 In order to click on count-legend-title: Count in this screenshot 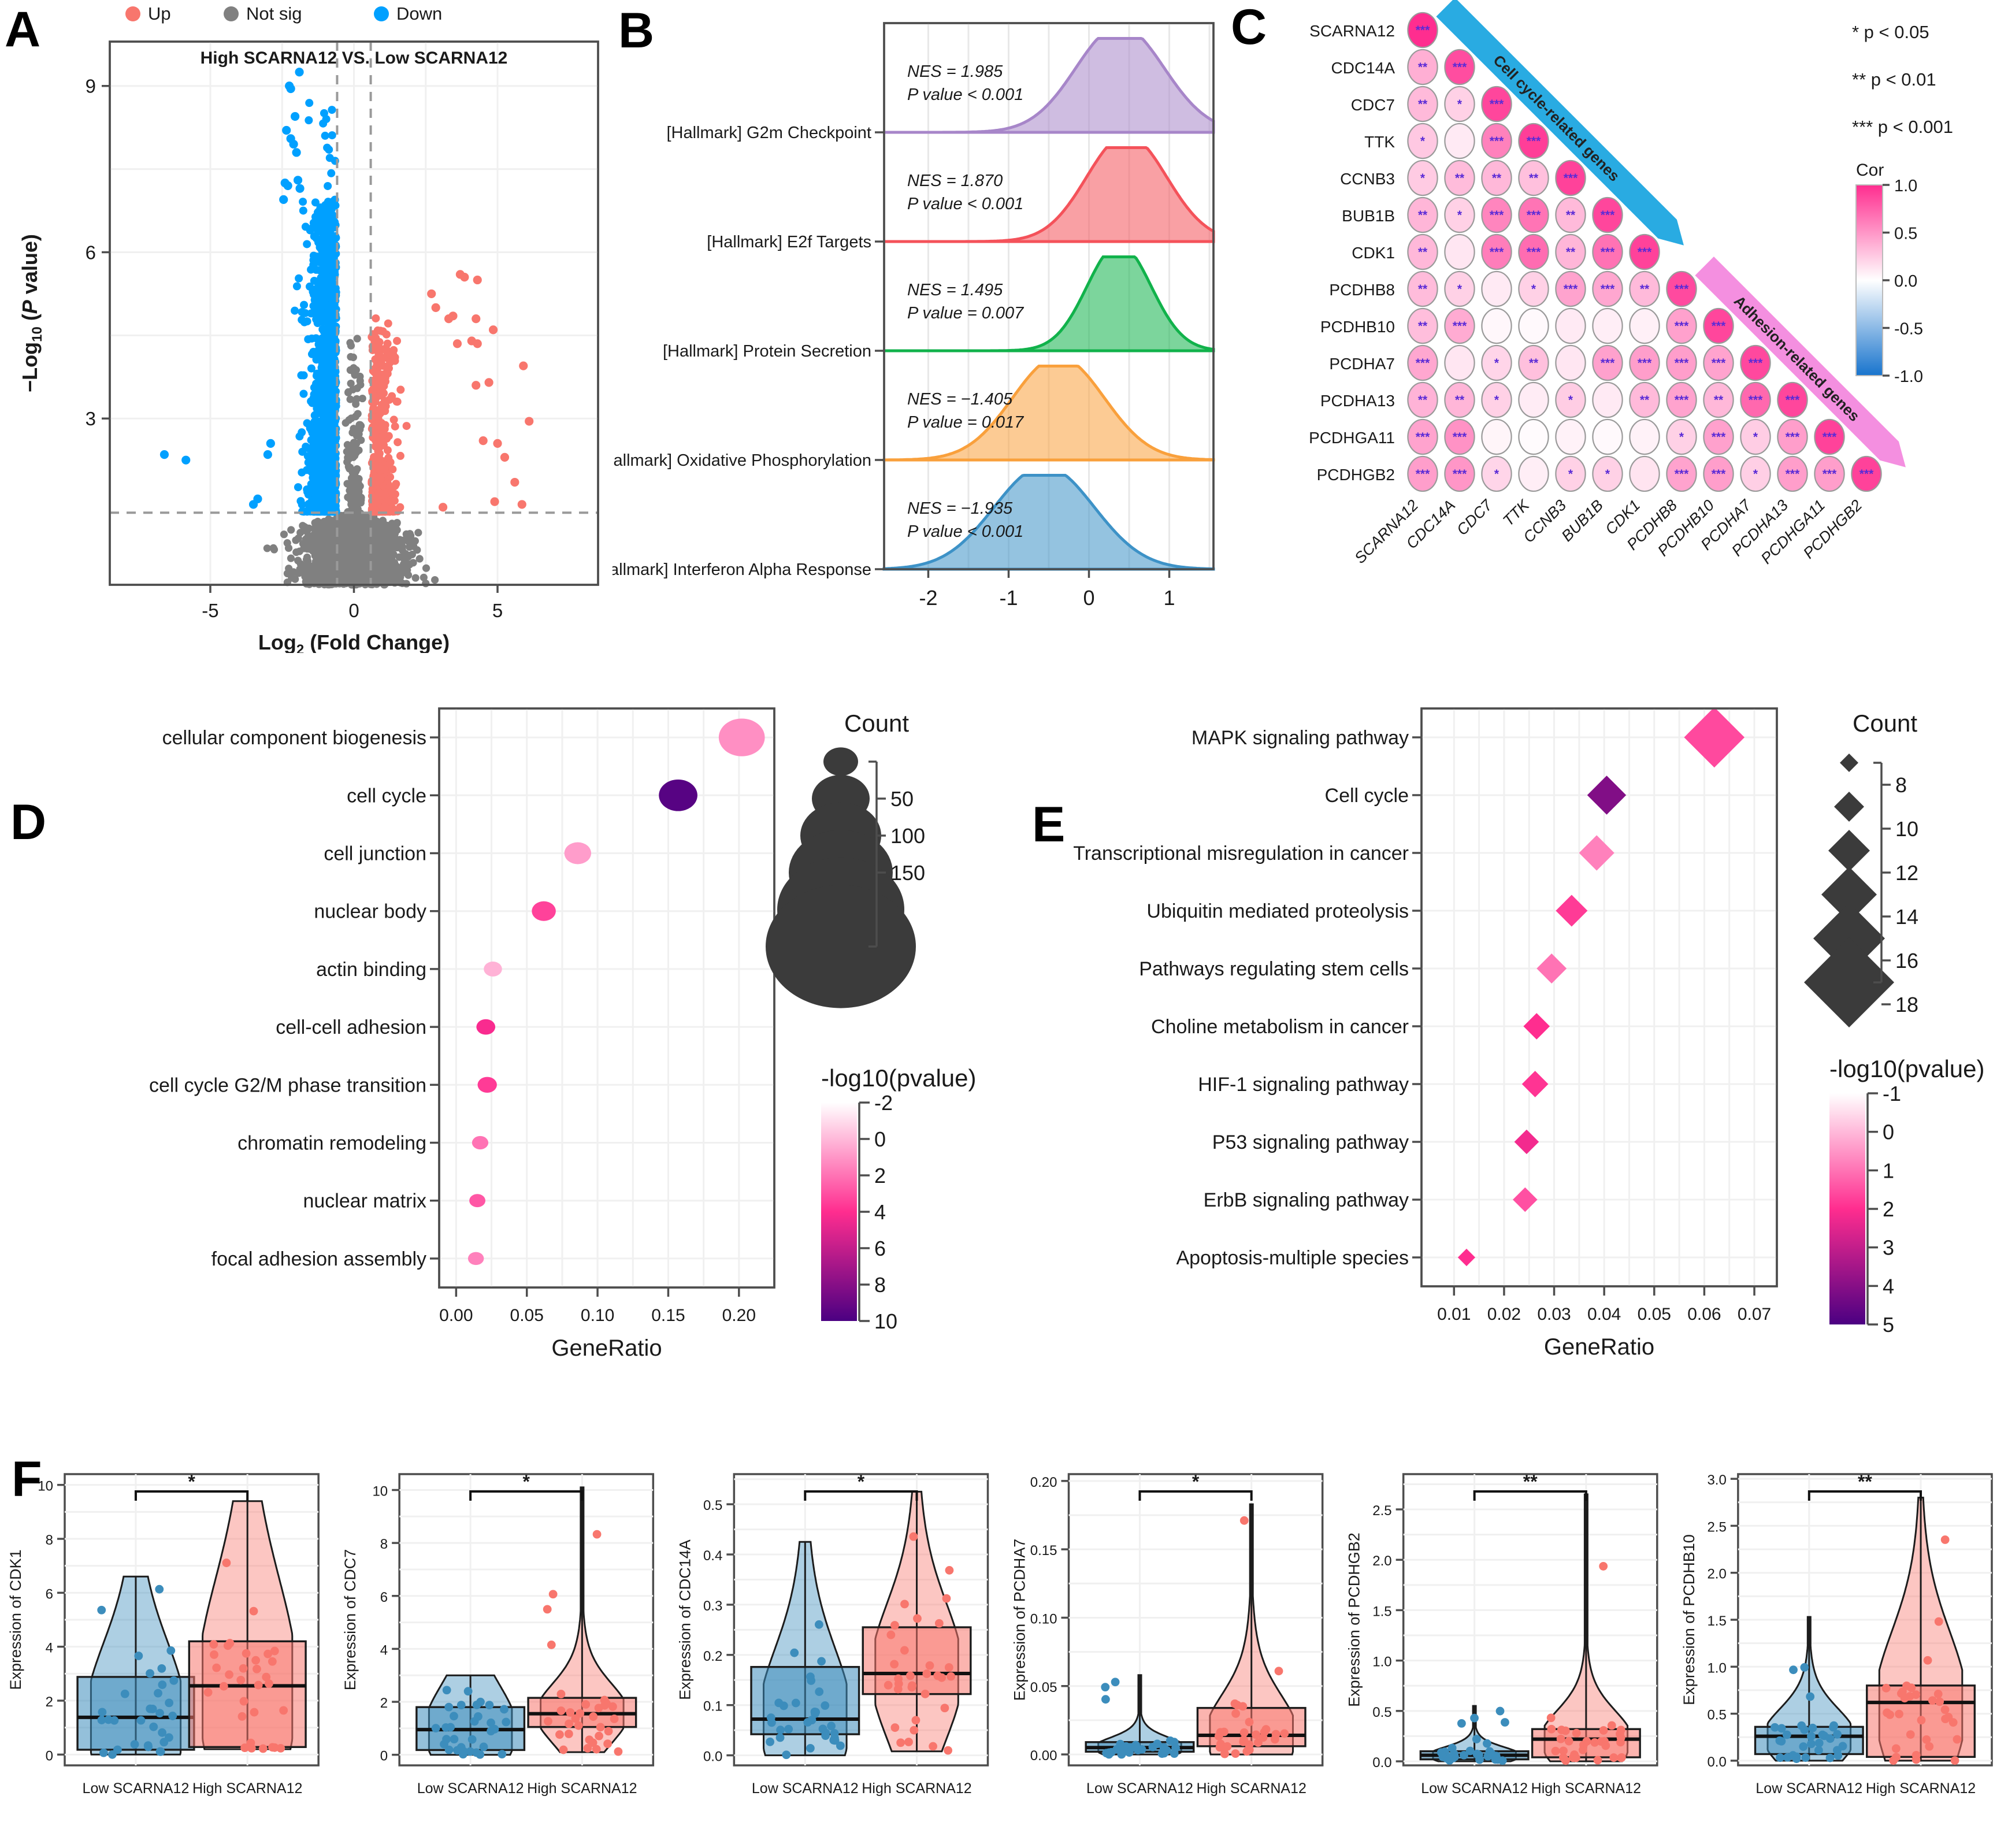, I will do `click(876, 723)`.